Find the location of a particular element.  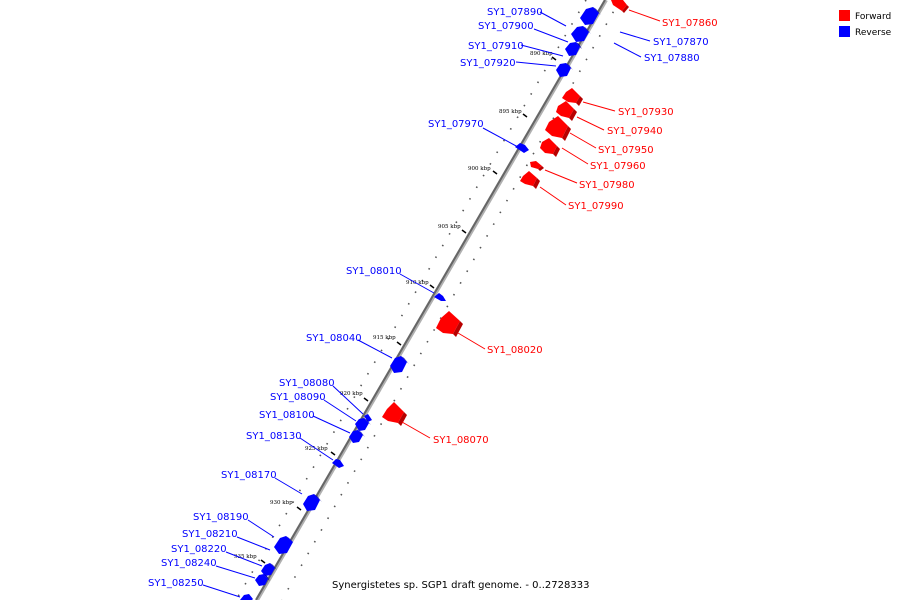

tick-label: 915 kbp is located at coordinates (384, 338).